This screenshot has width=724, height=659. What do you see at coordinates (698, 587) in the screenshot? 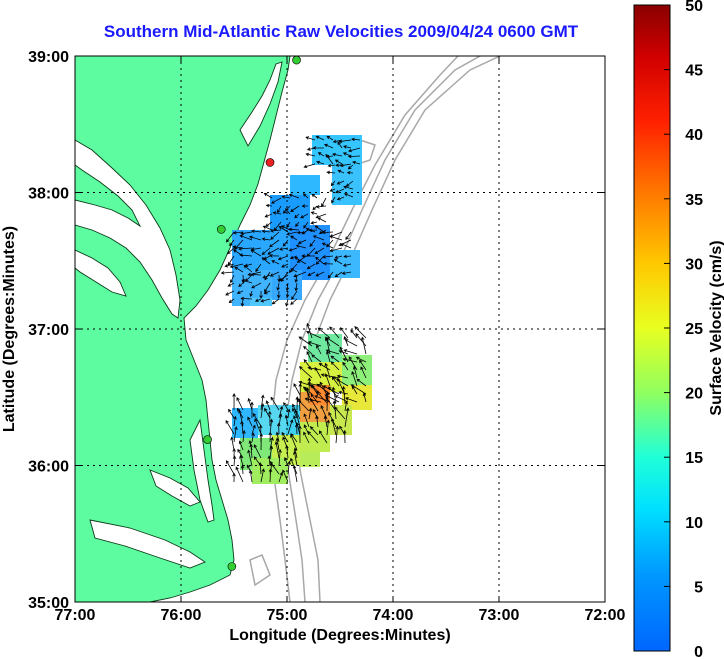
I see `colorbar-tick-label: 5` at bounding box center [698, 587].